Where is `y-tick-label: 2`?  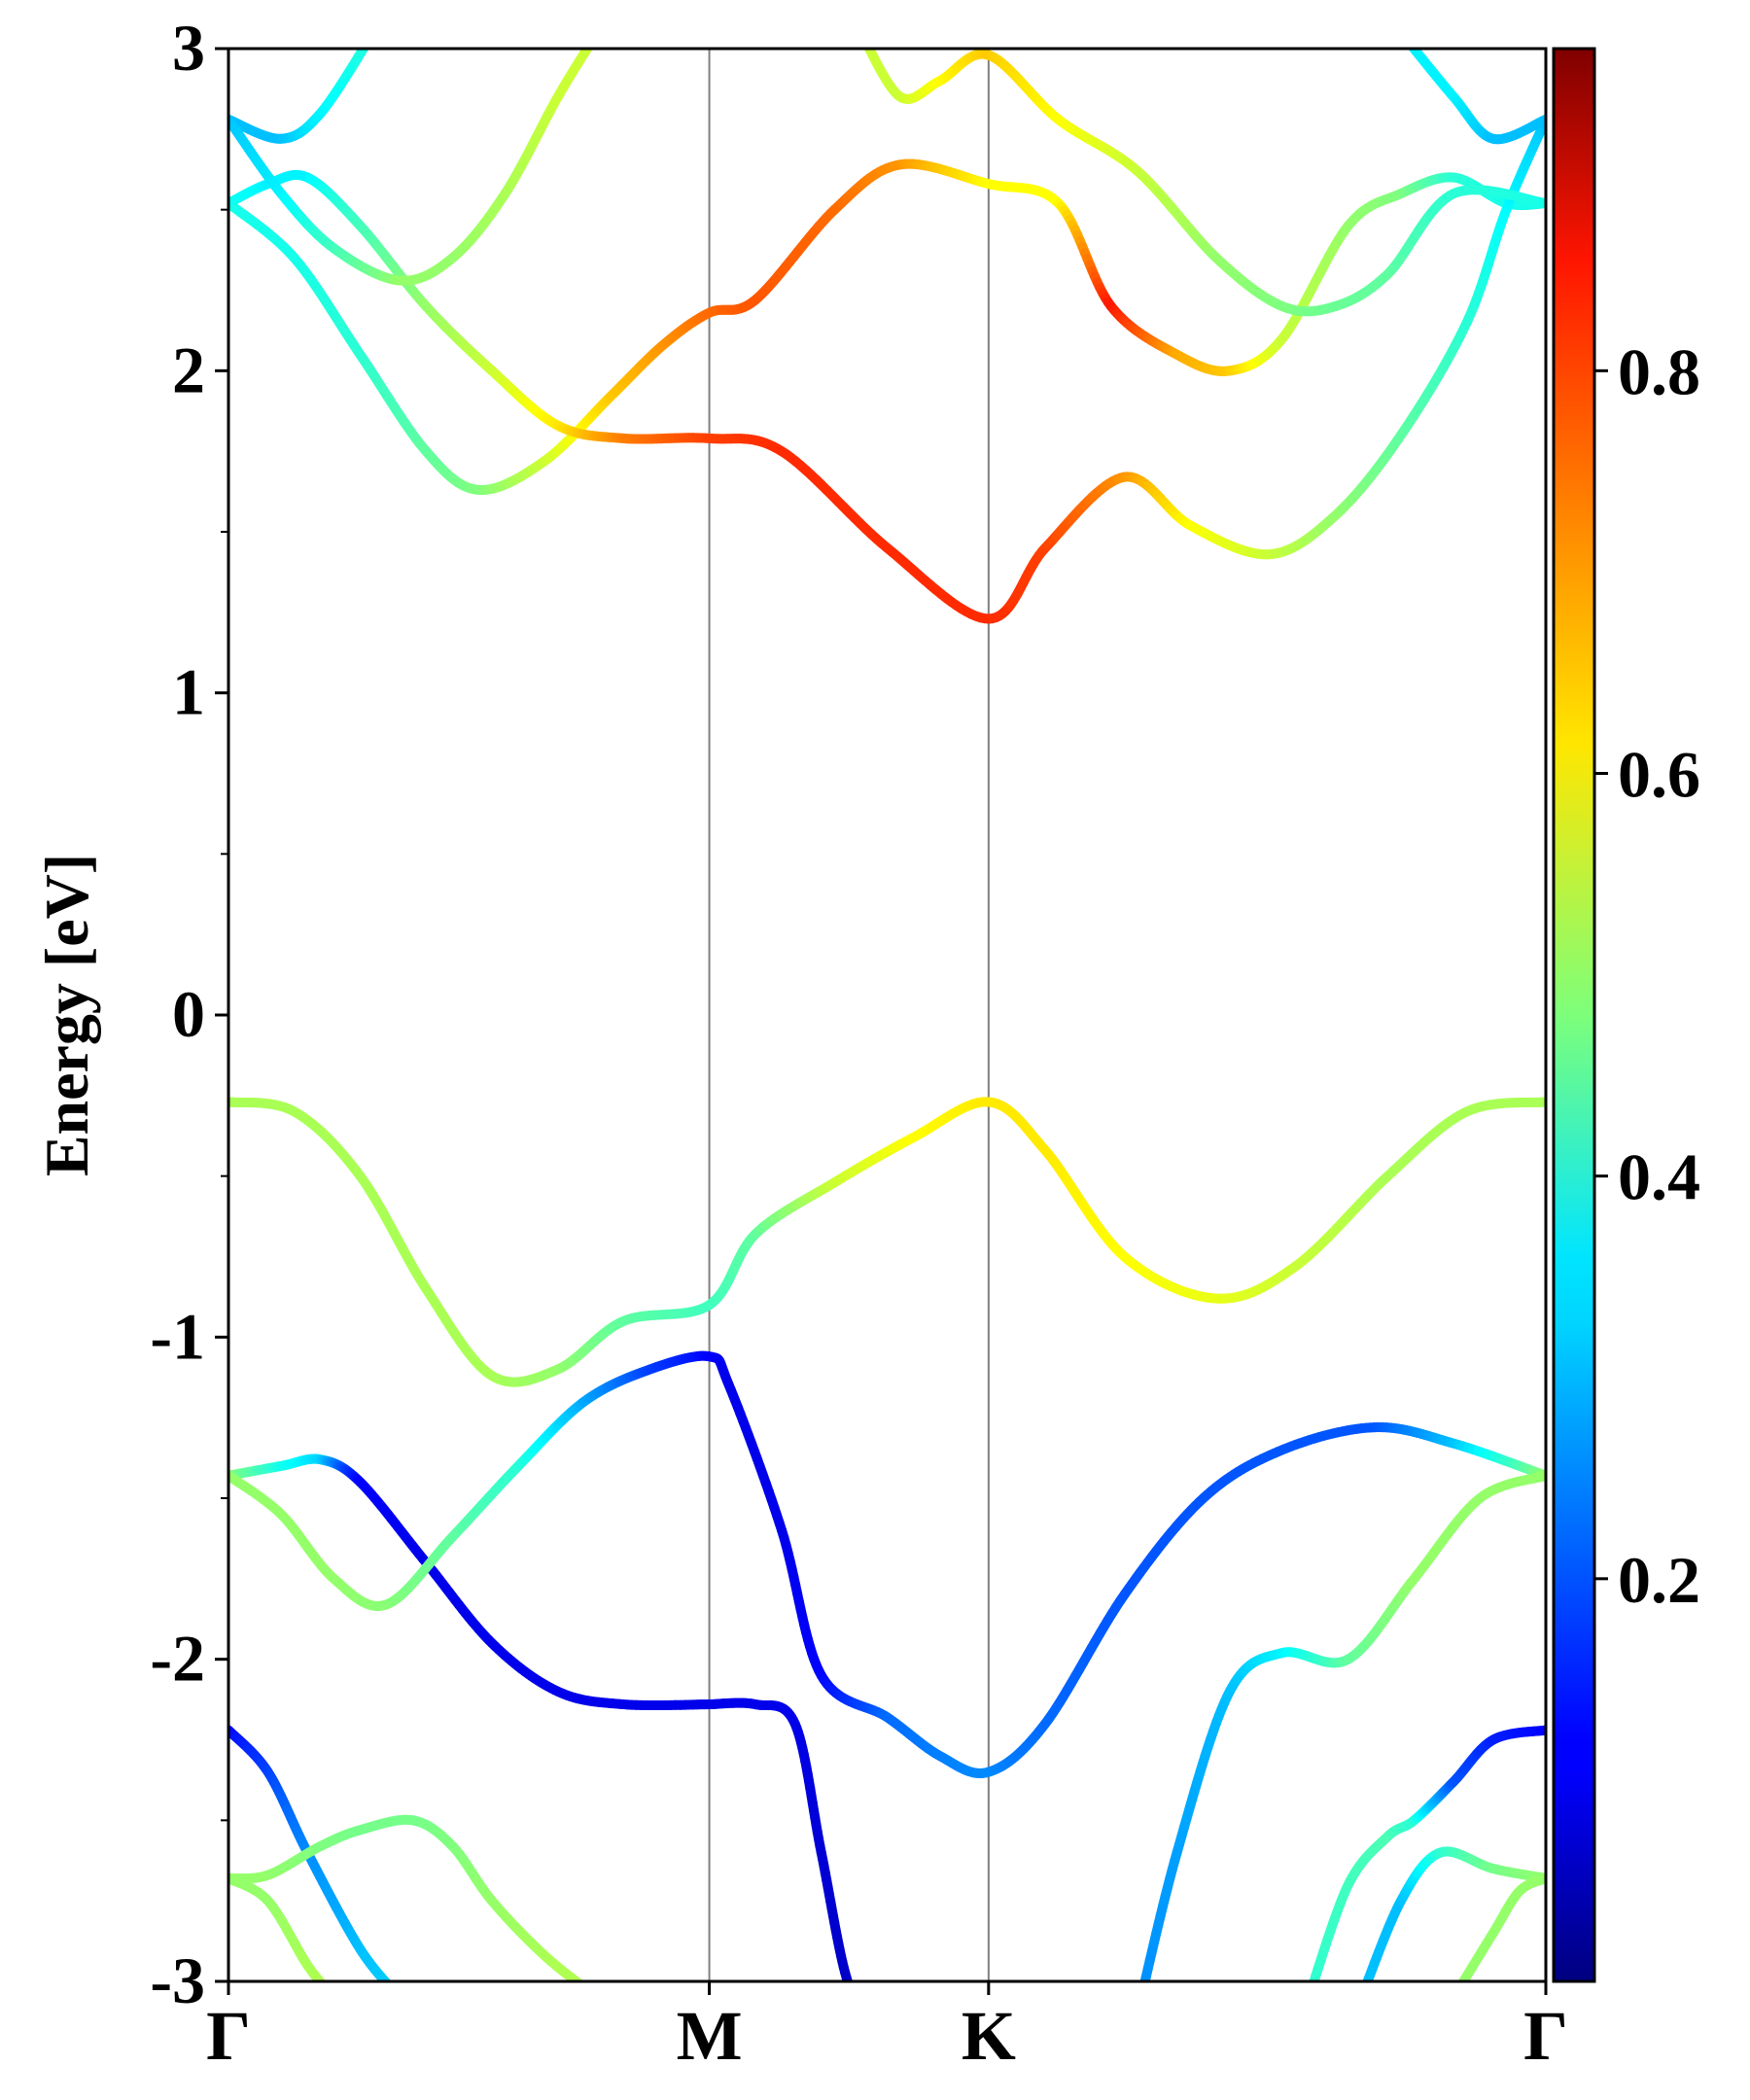 y-tick-label: 2 is located at coordinates (188, 369).